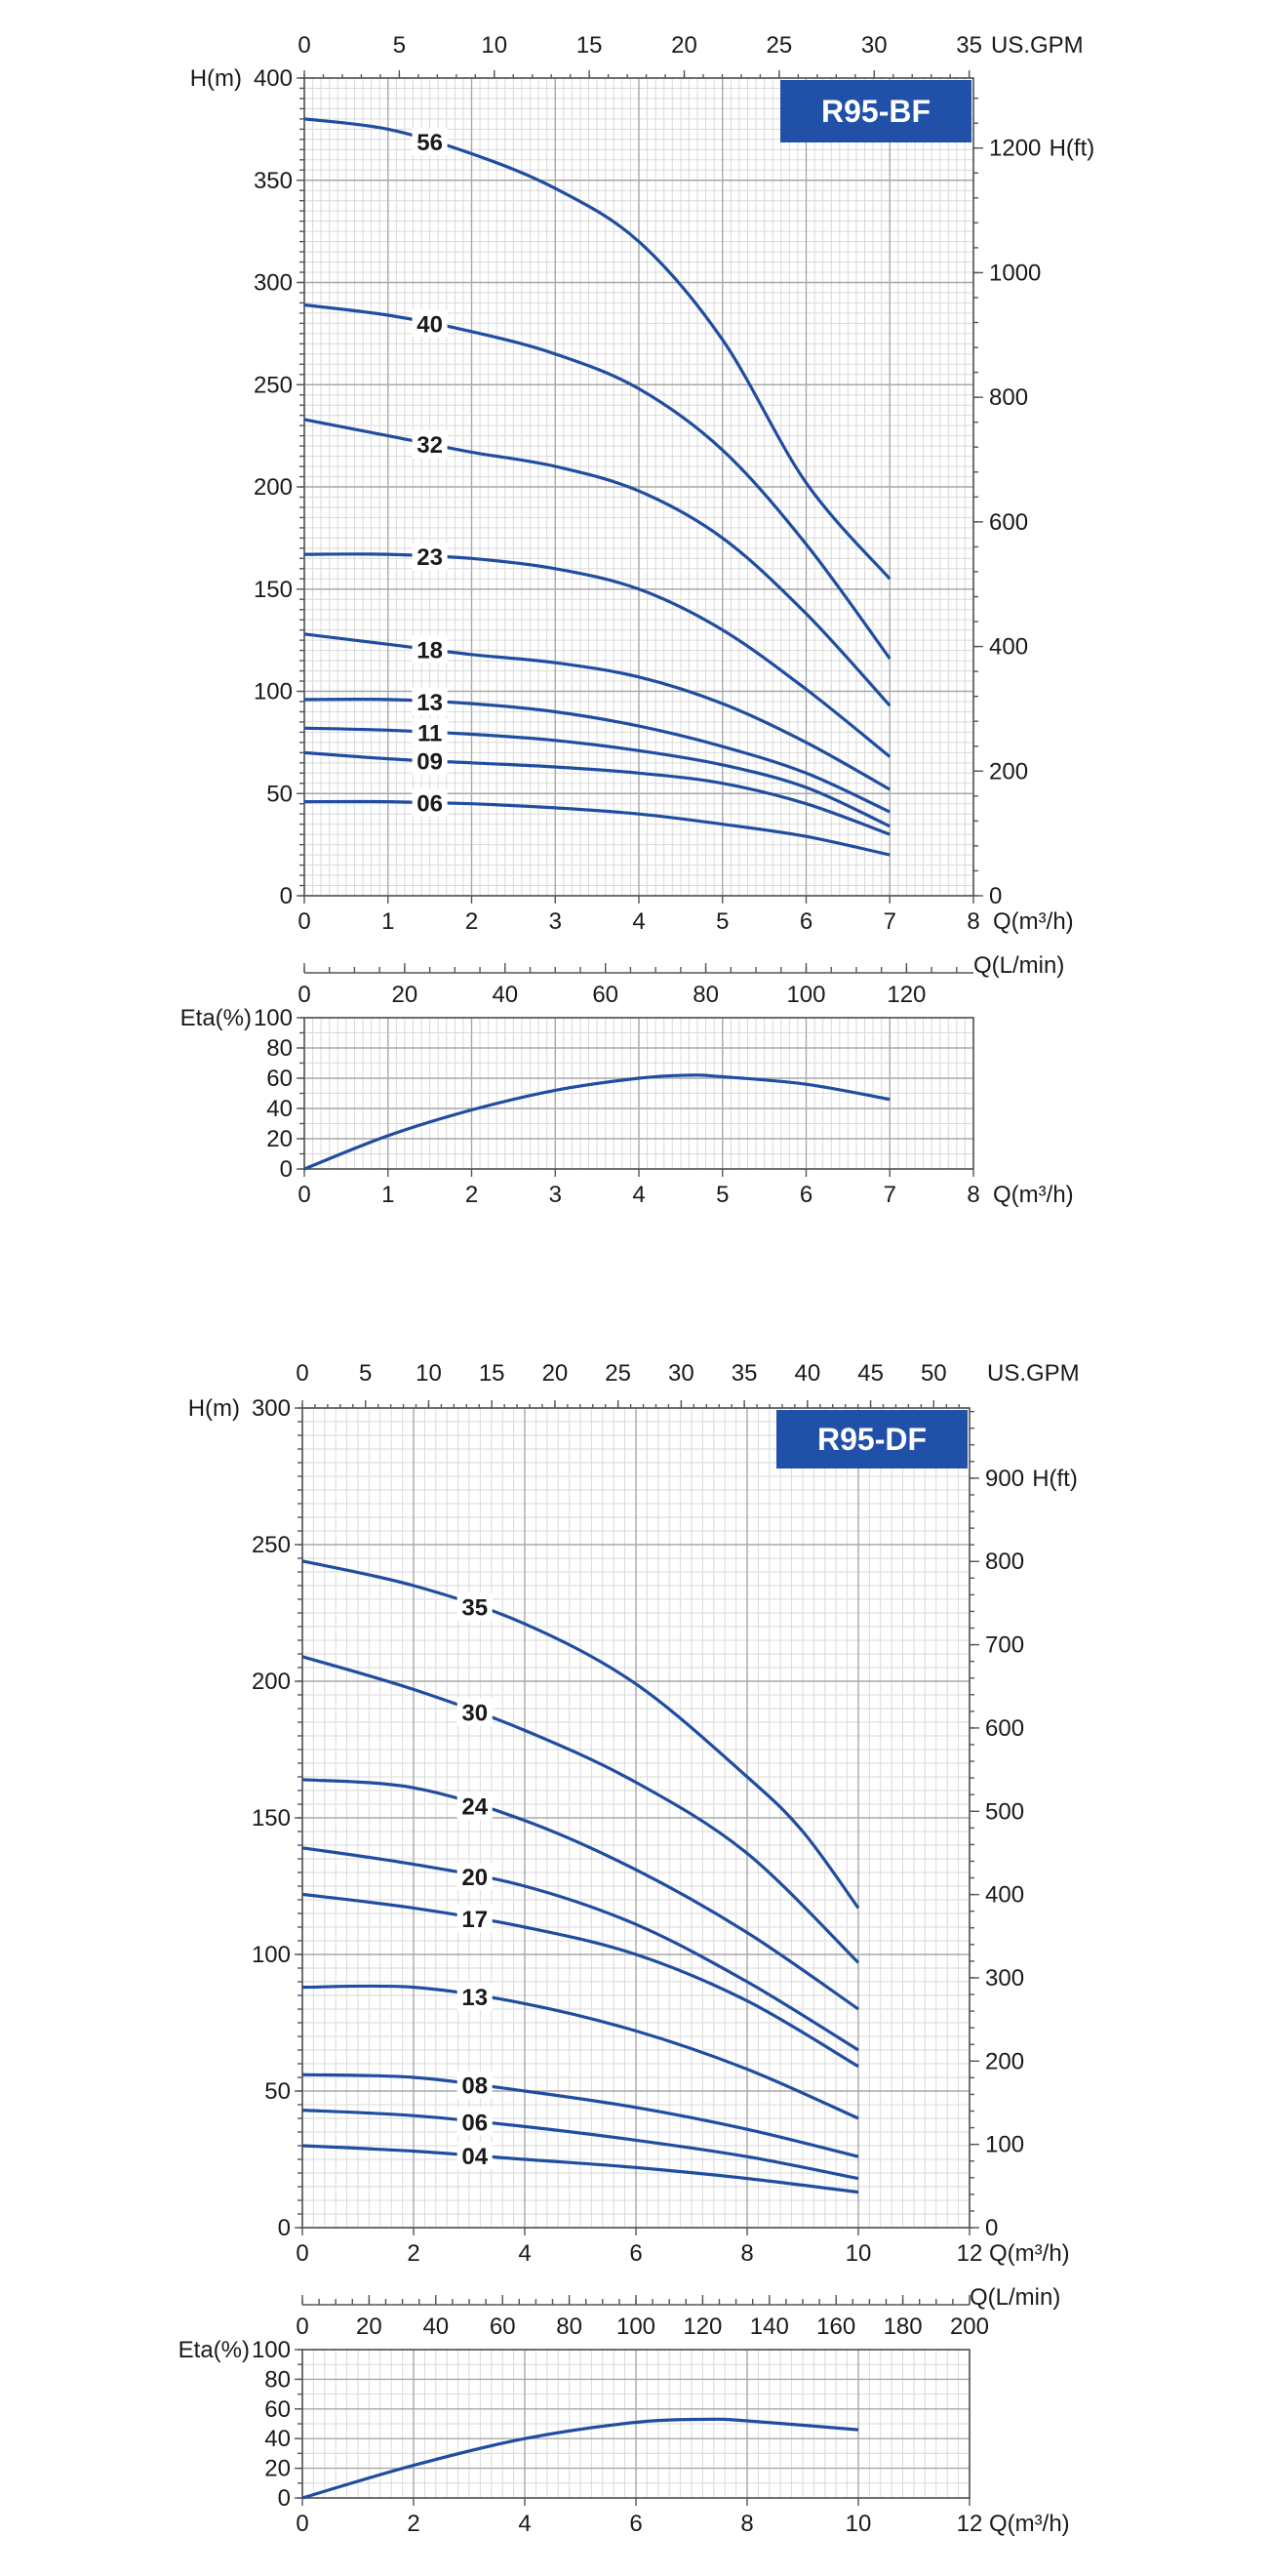 This screenshot has height=2576, width=1268. I want to click on x-tick-label: 10, so click(859, 2253).